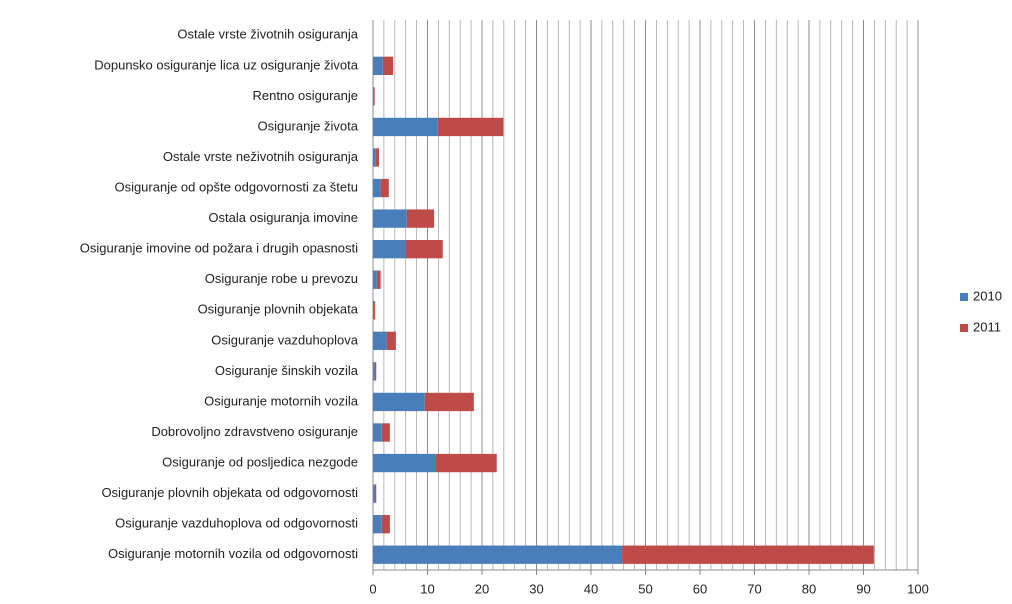 This screenshot has width=1012, height=604. I want to click on y-tick-label: Osiguranje života, so click(308, 125).